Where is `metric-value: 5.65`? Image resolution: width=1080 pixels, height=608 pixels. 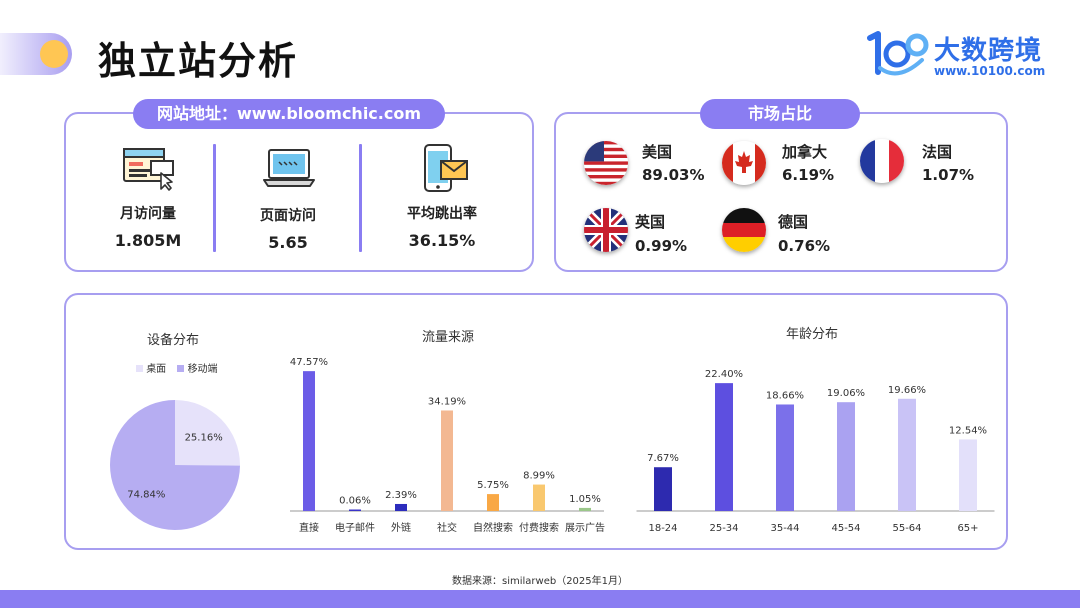 metric-value: 5.65 is located at coordinates (288, 242).